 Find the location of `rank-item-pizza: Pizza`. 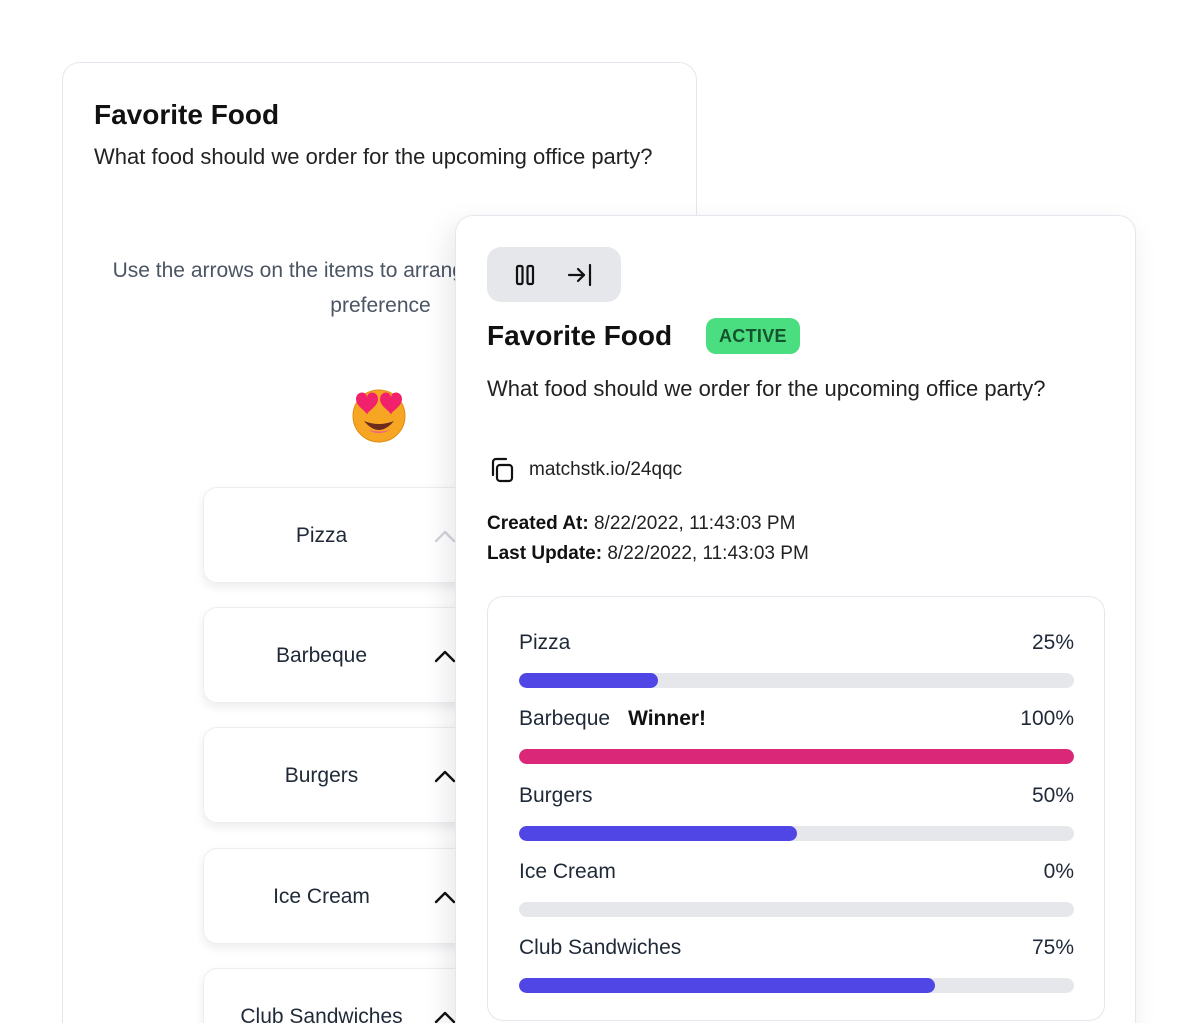

rank-item-pizza: Pizza is located at coordinates (348, 535).